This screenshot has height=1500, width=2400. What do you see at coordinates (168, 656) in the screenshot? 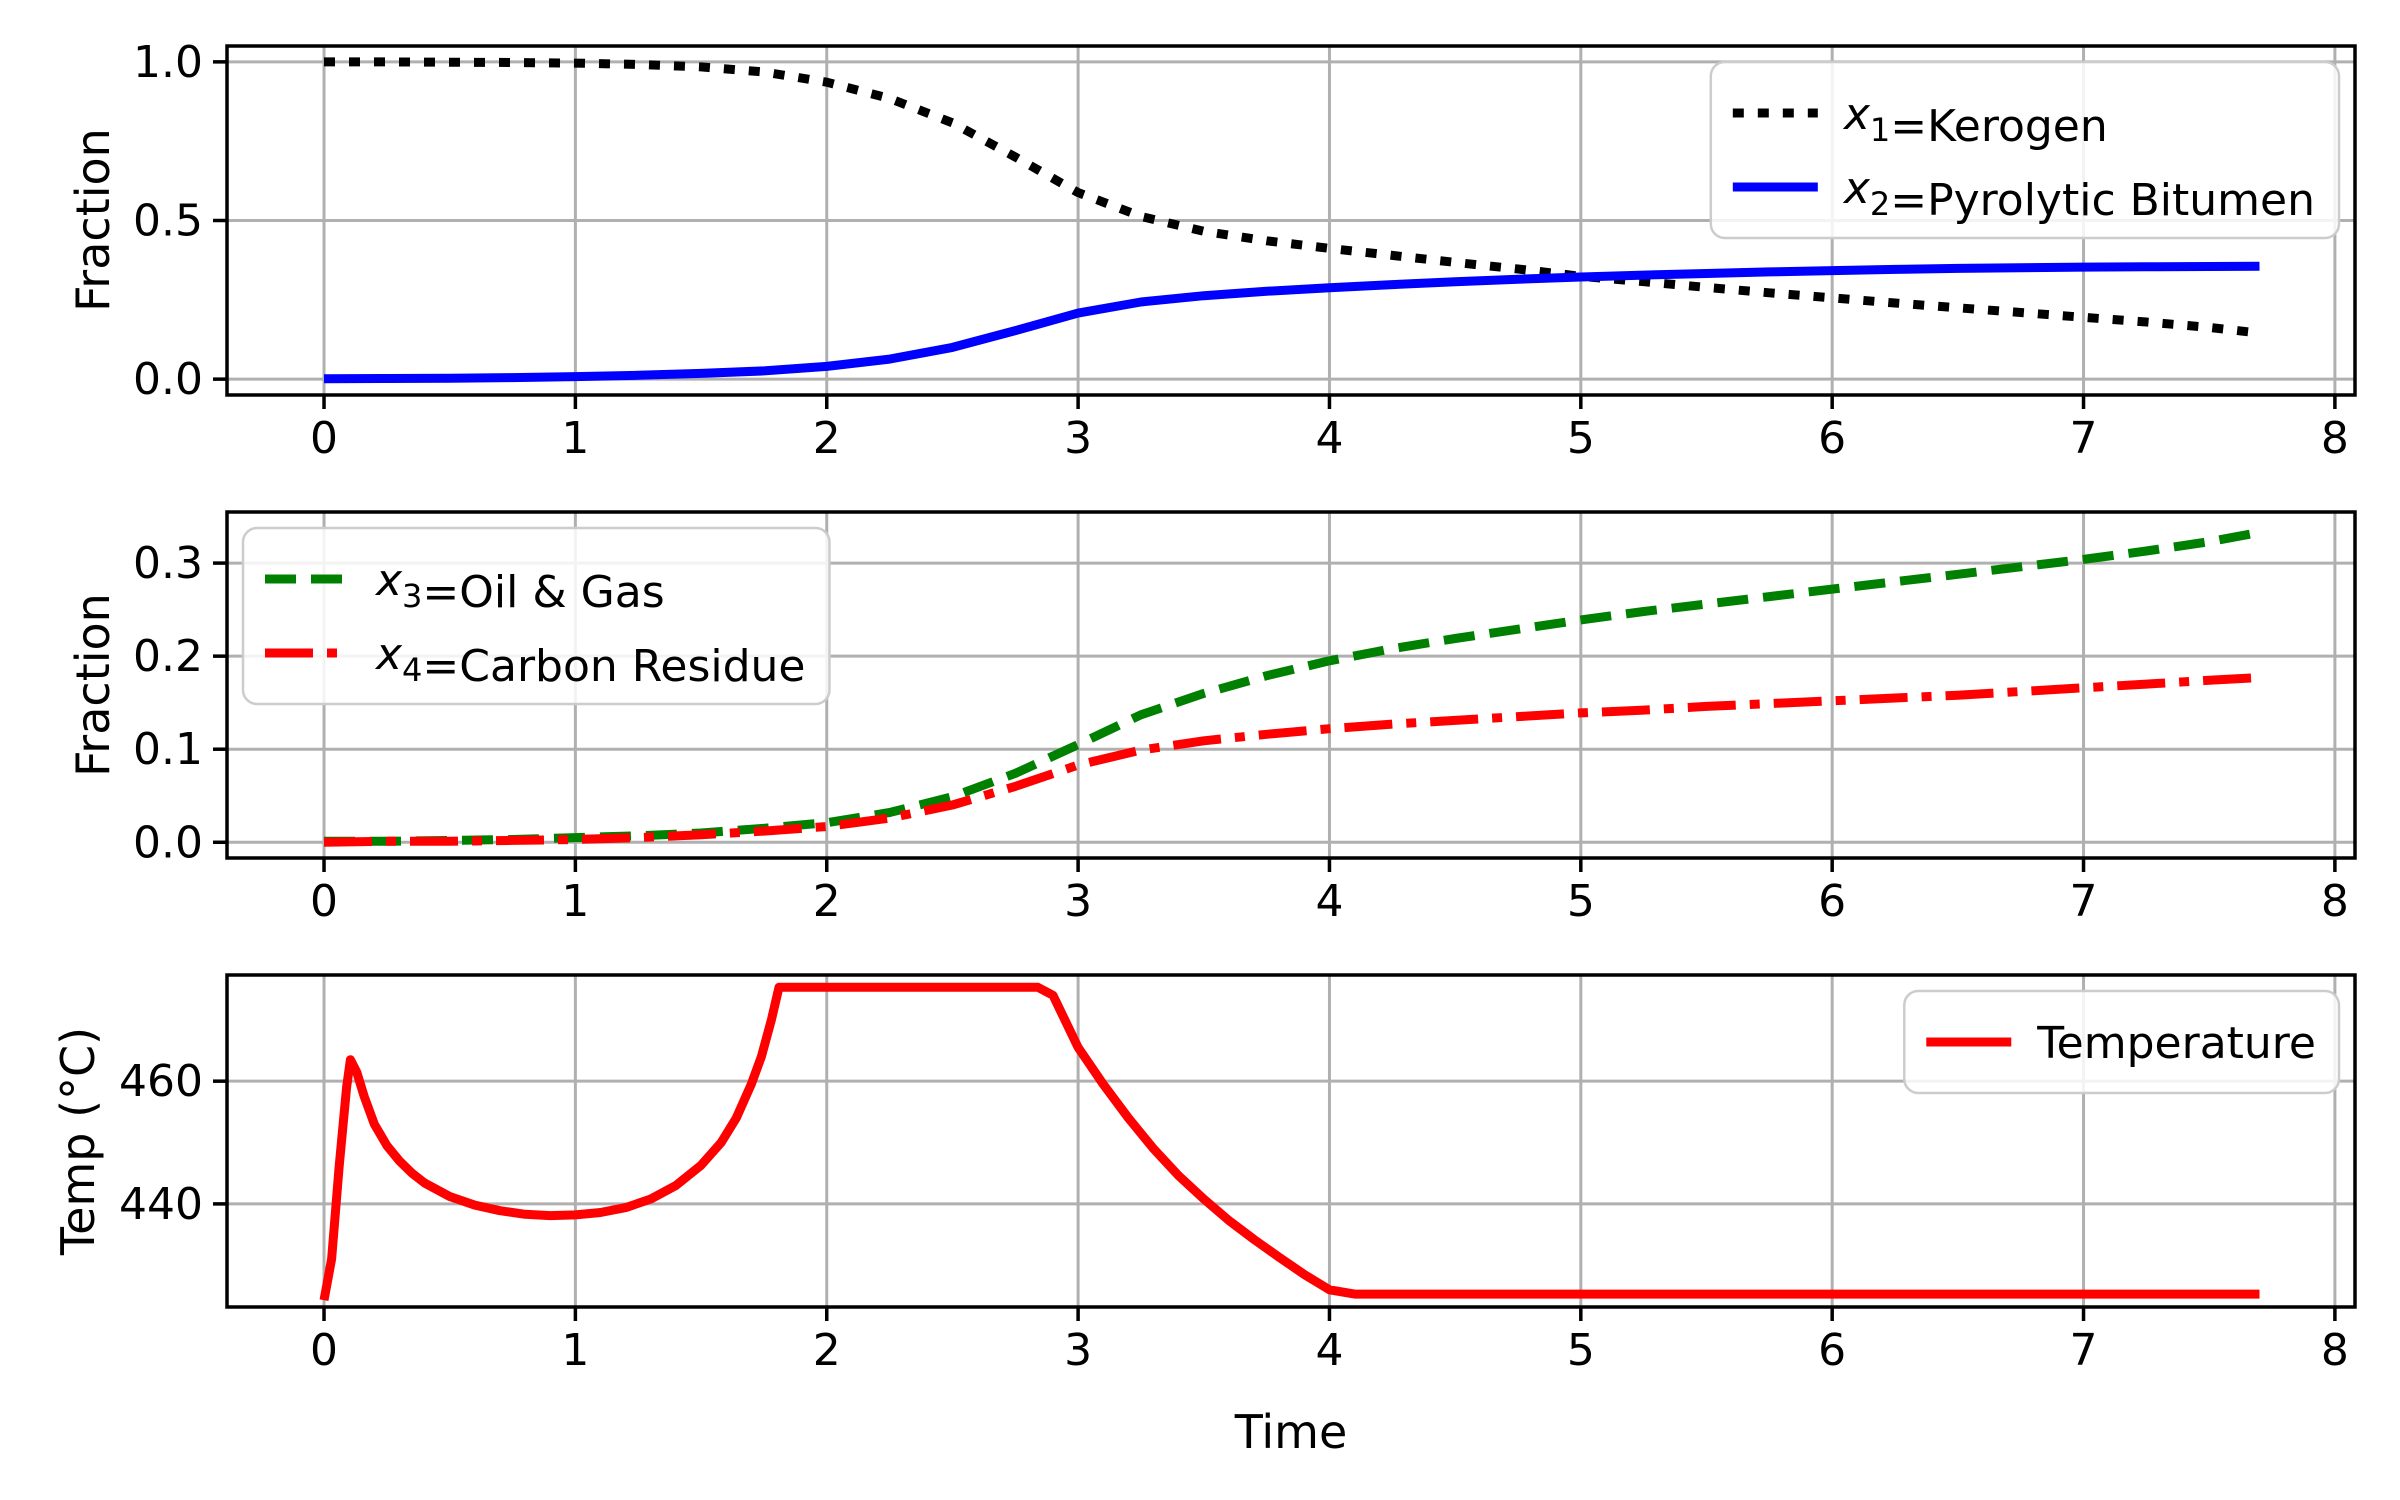
I see `y-tick-label: 0.2` at bounding box center [168, 656].